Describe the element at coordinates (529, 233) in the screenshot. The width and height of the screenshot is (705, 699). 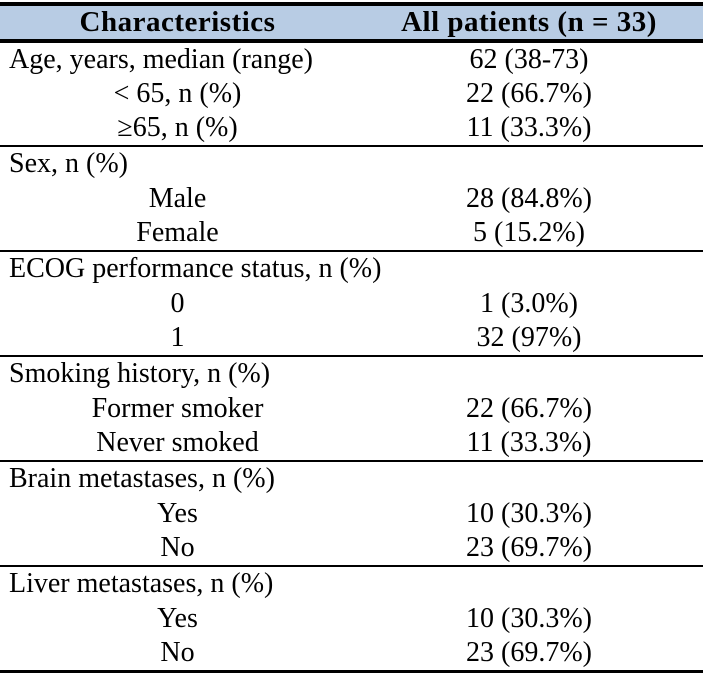
I see `row-value: 5 (15.2%)` at that location.